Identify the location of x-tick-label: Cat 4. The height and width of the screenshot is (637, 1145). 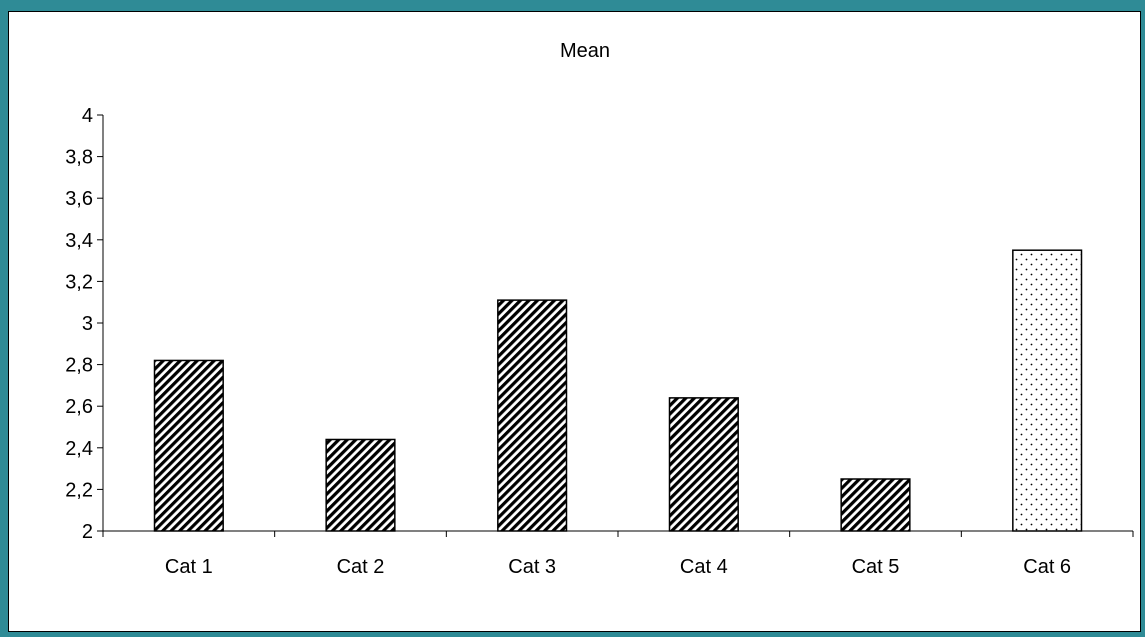
(704, 567).